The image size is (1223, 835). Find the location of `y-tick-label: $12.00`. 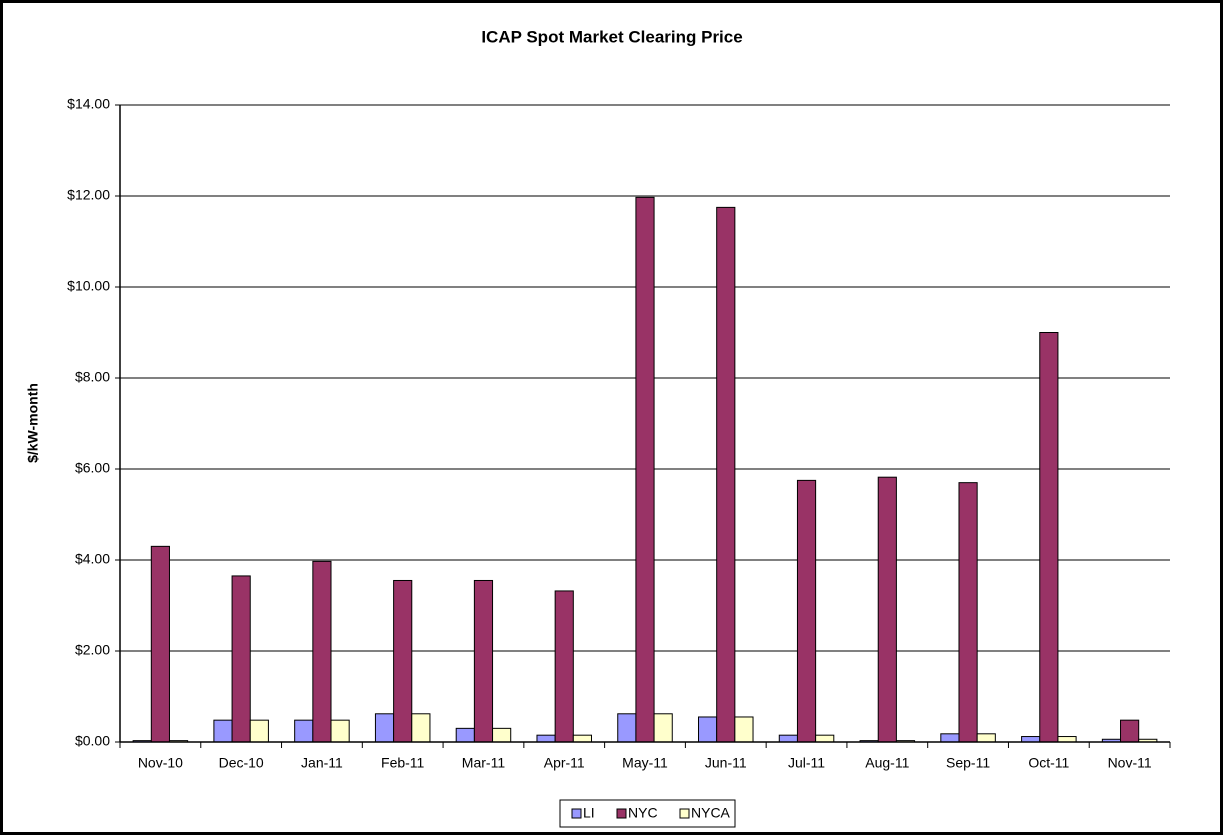

y-tick-label: $12.00 is located at coordinates (88, 195).